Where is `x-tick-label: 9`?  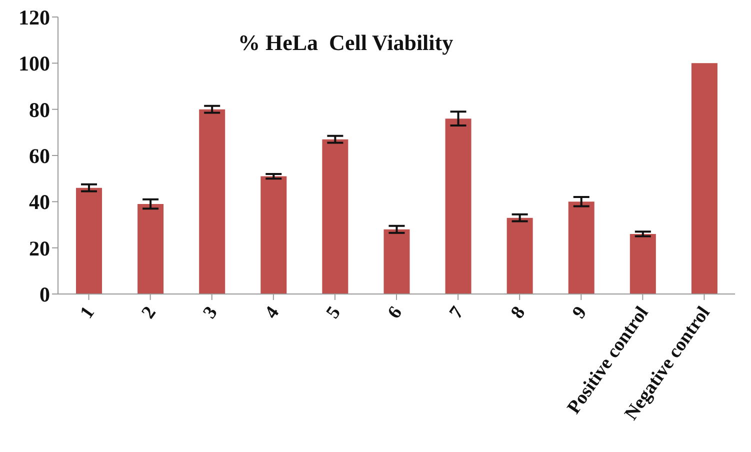 x-tick-label: 9 is located at coordinates (580, 312).